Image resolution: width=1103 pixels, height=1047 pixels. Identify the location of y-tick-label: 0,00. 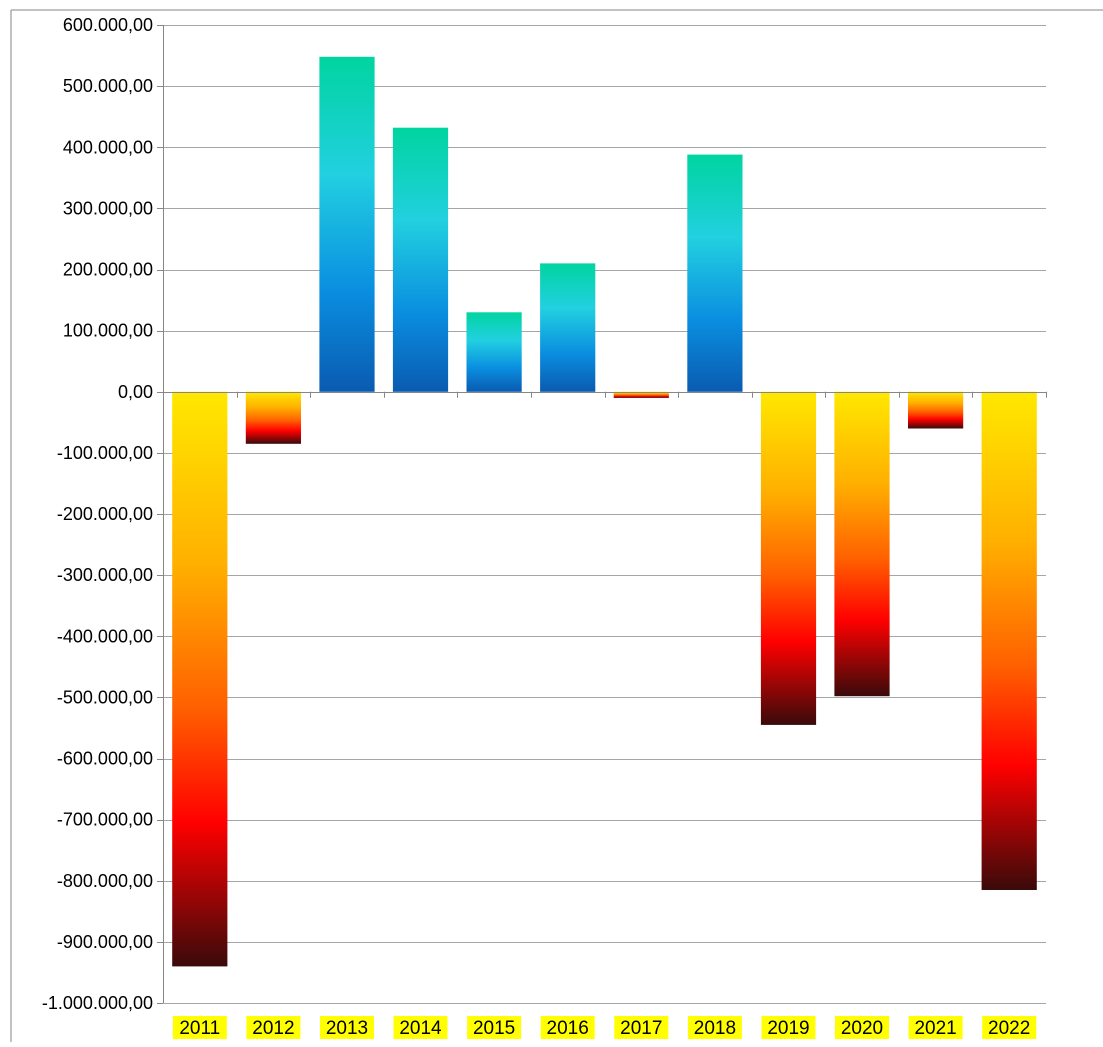
(135, 392).